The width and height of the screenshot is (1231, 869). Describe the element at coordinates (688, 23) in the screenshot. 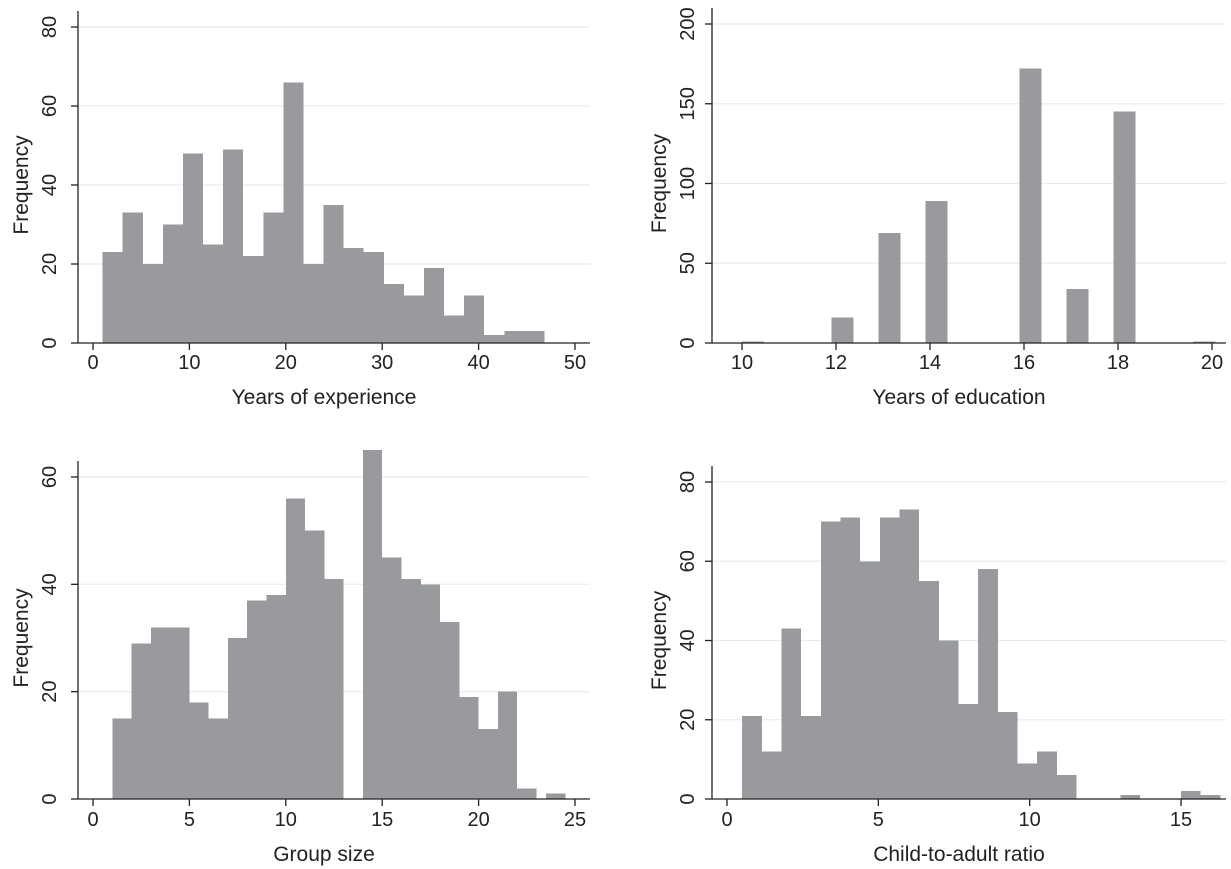

I see `y-tick-label: 200` at that location.